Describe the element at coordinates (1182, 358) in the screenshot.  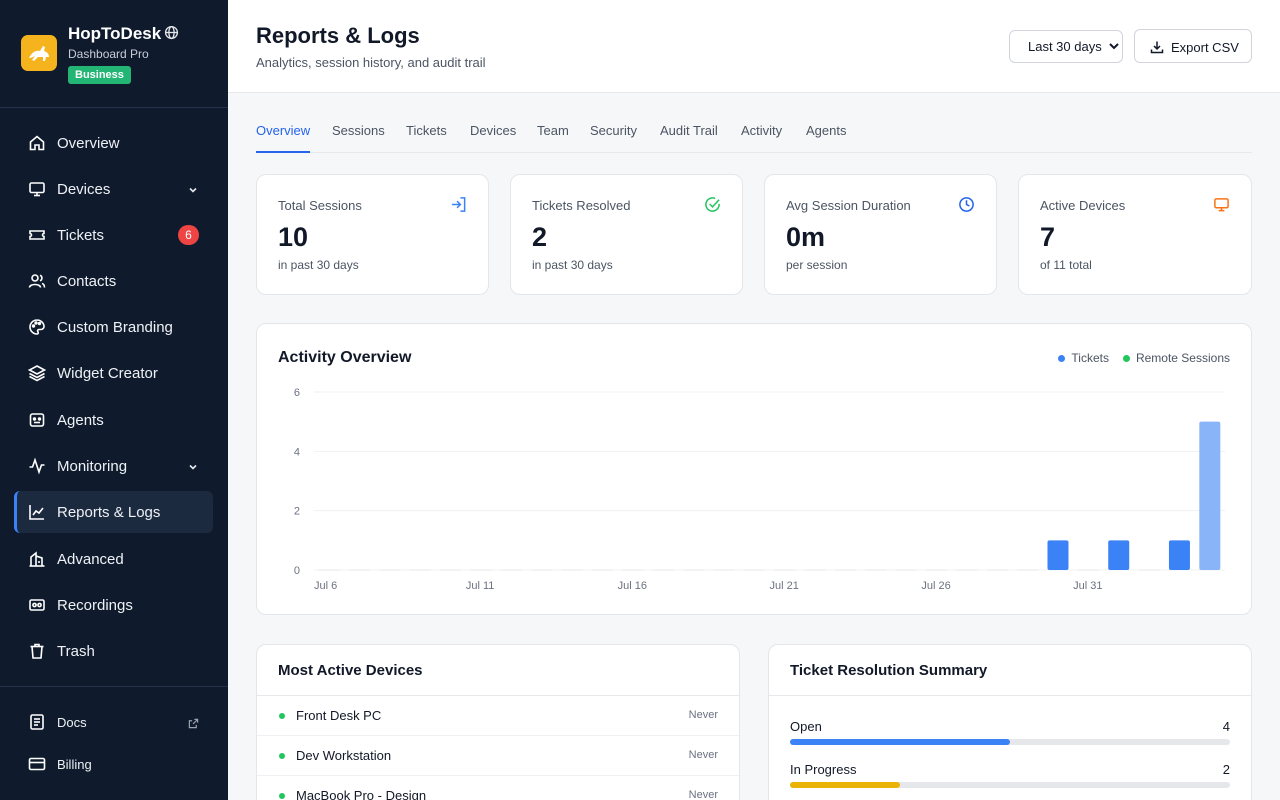
I see `legend-label: Remote Sessions` at that location.